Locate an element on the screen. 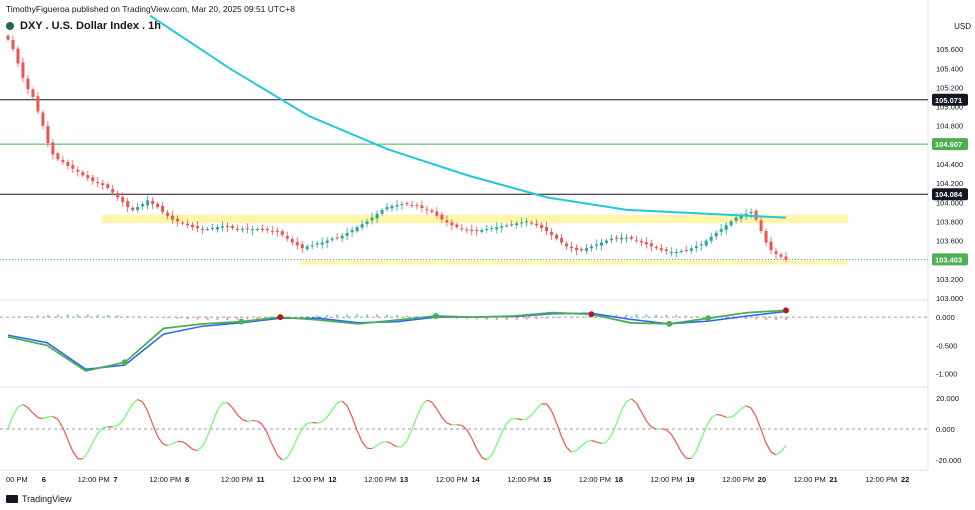  price-tick-label: 105.400 is located at coordinates (949, 68).